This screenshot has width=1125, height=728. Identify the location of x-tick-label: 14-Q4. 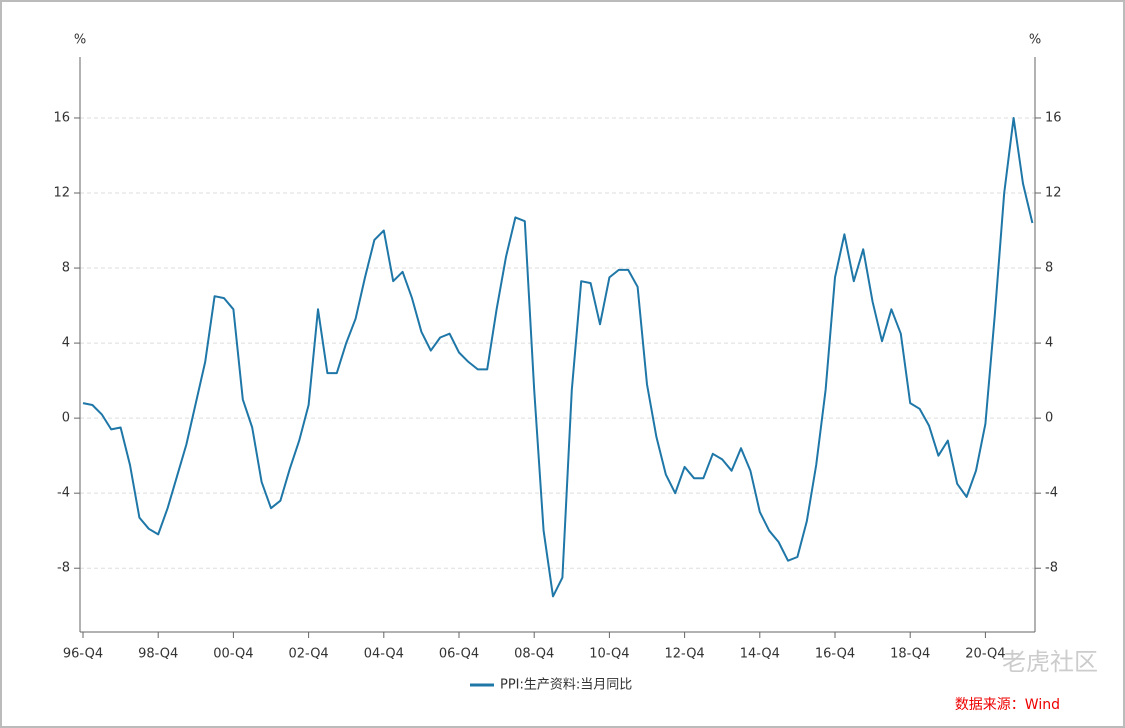
(760, 654).